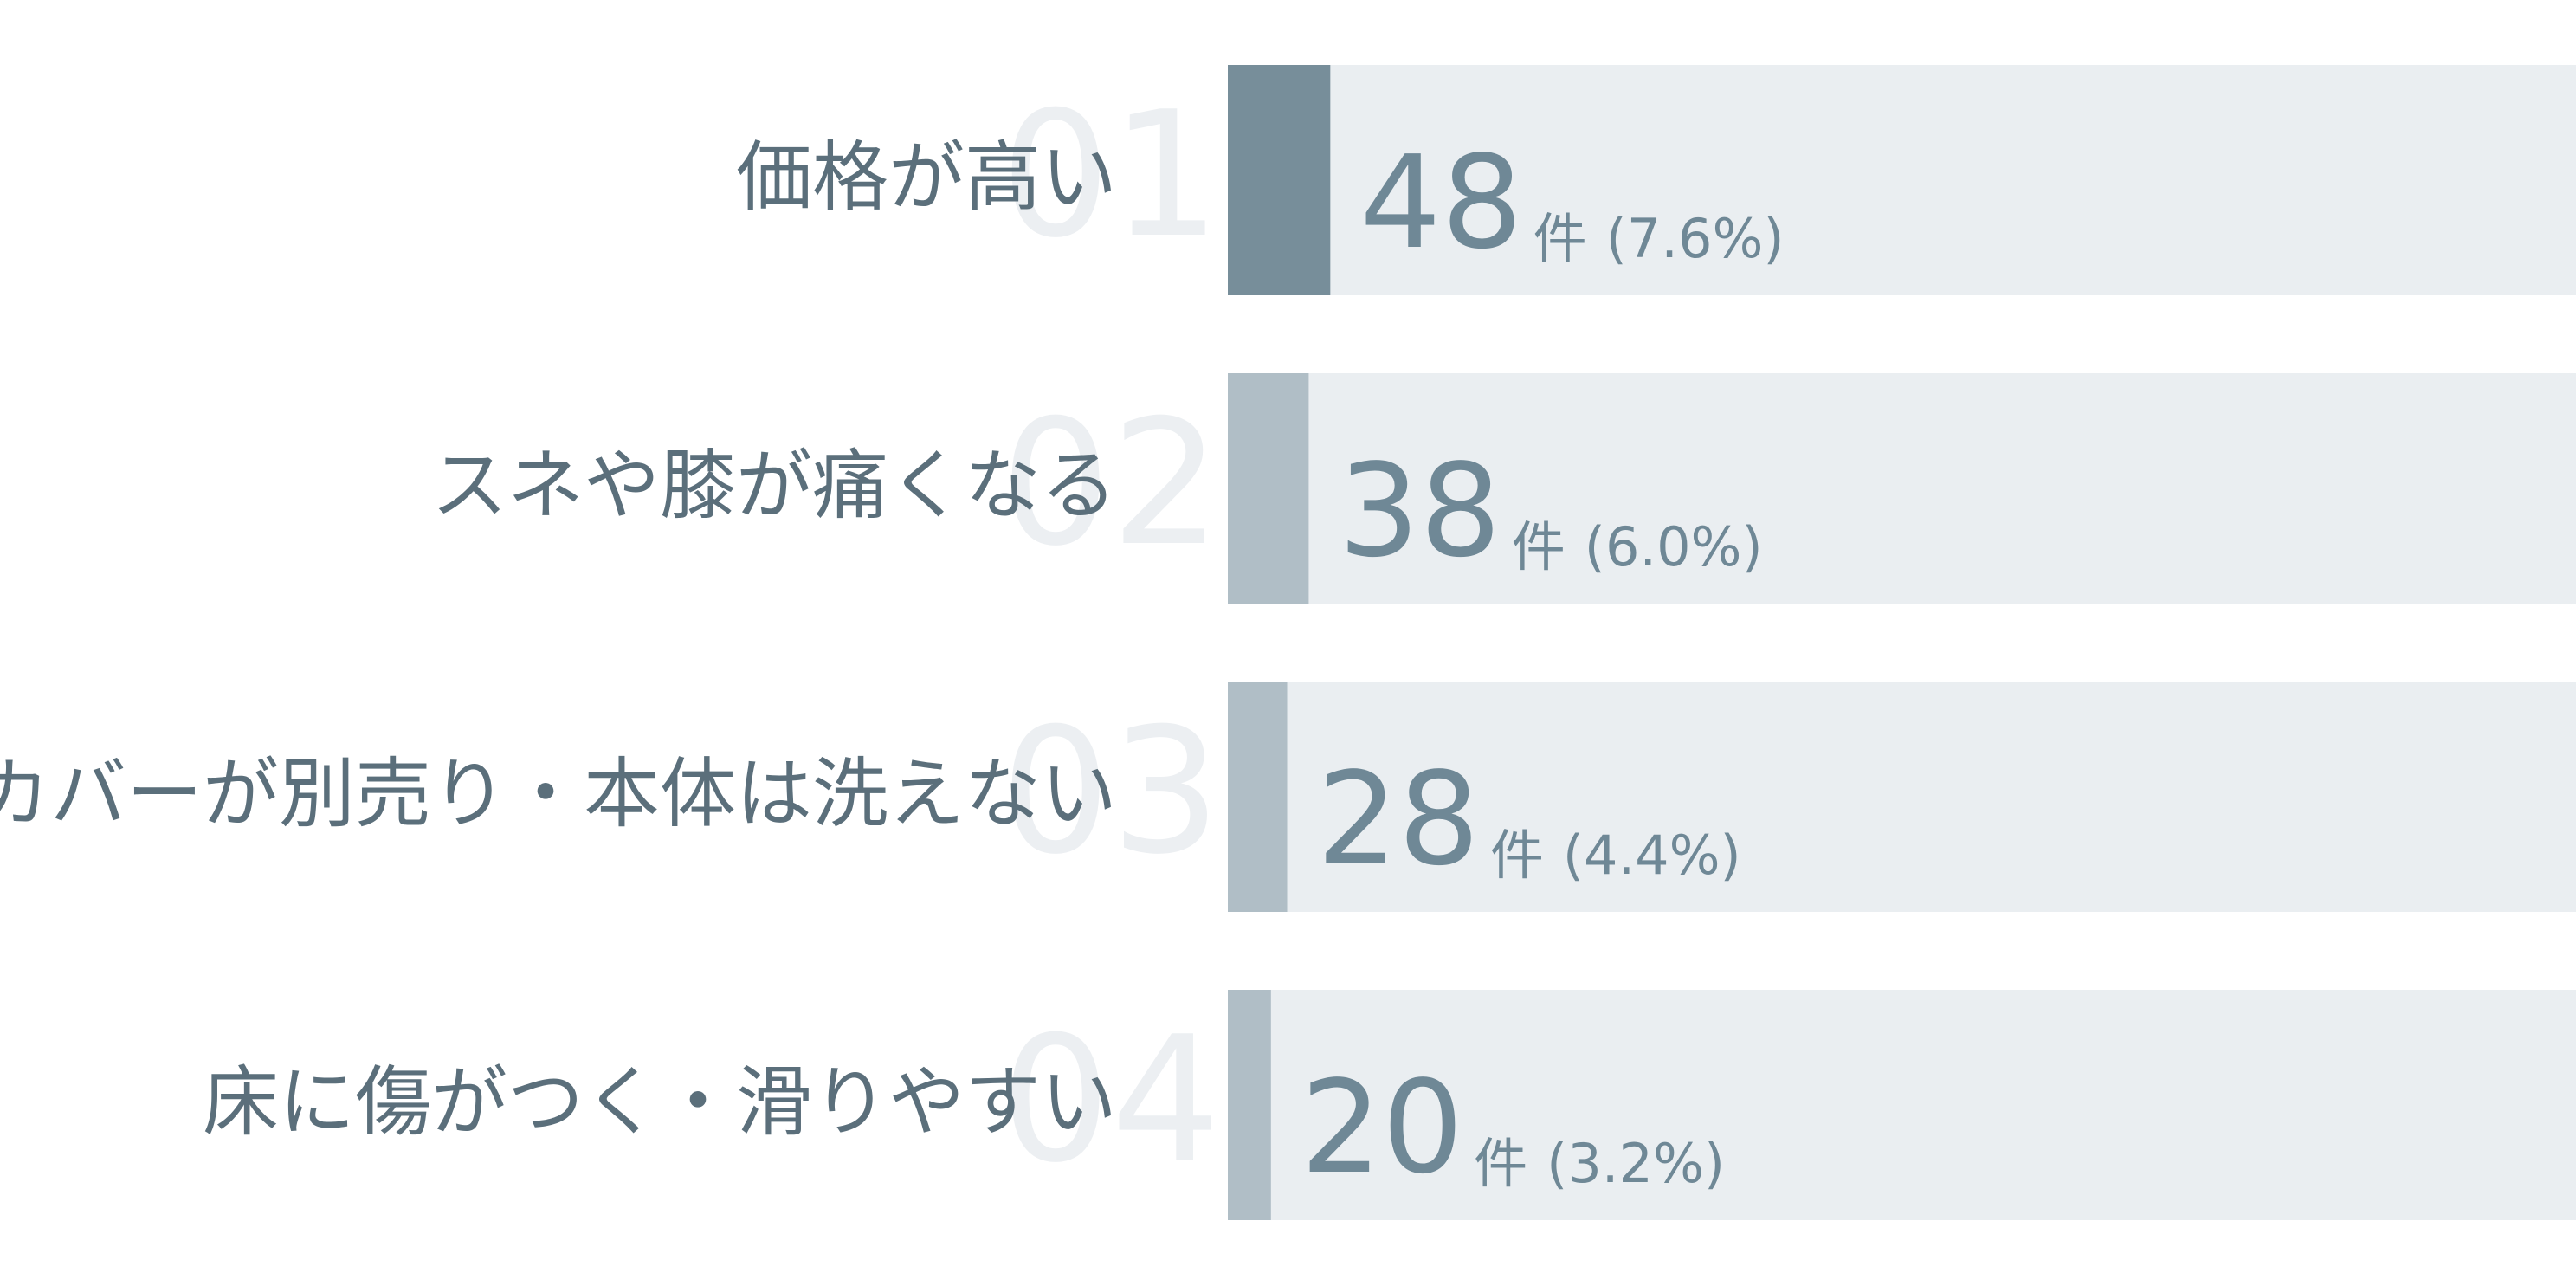 This screenshot has height=1273, width=2576. I want to click on count-value: 38, so click(1419, 510).